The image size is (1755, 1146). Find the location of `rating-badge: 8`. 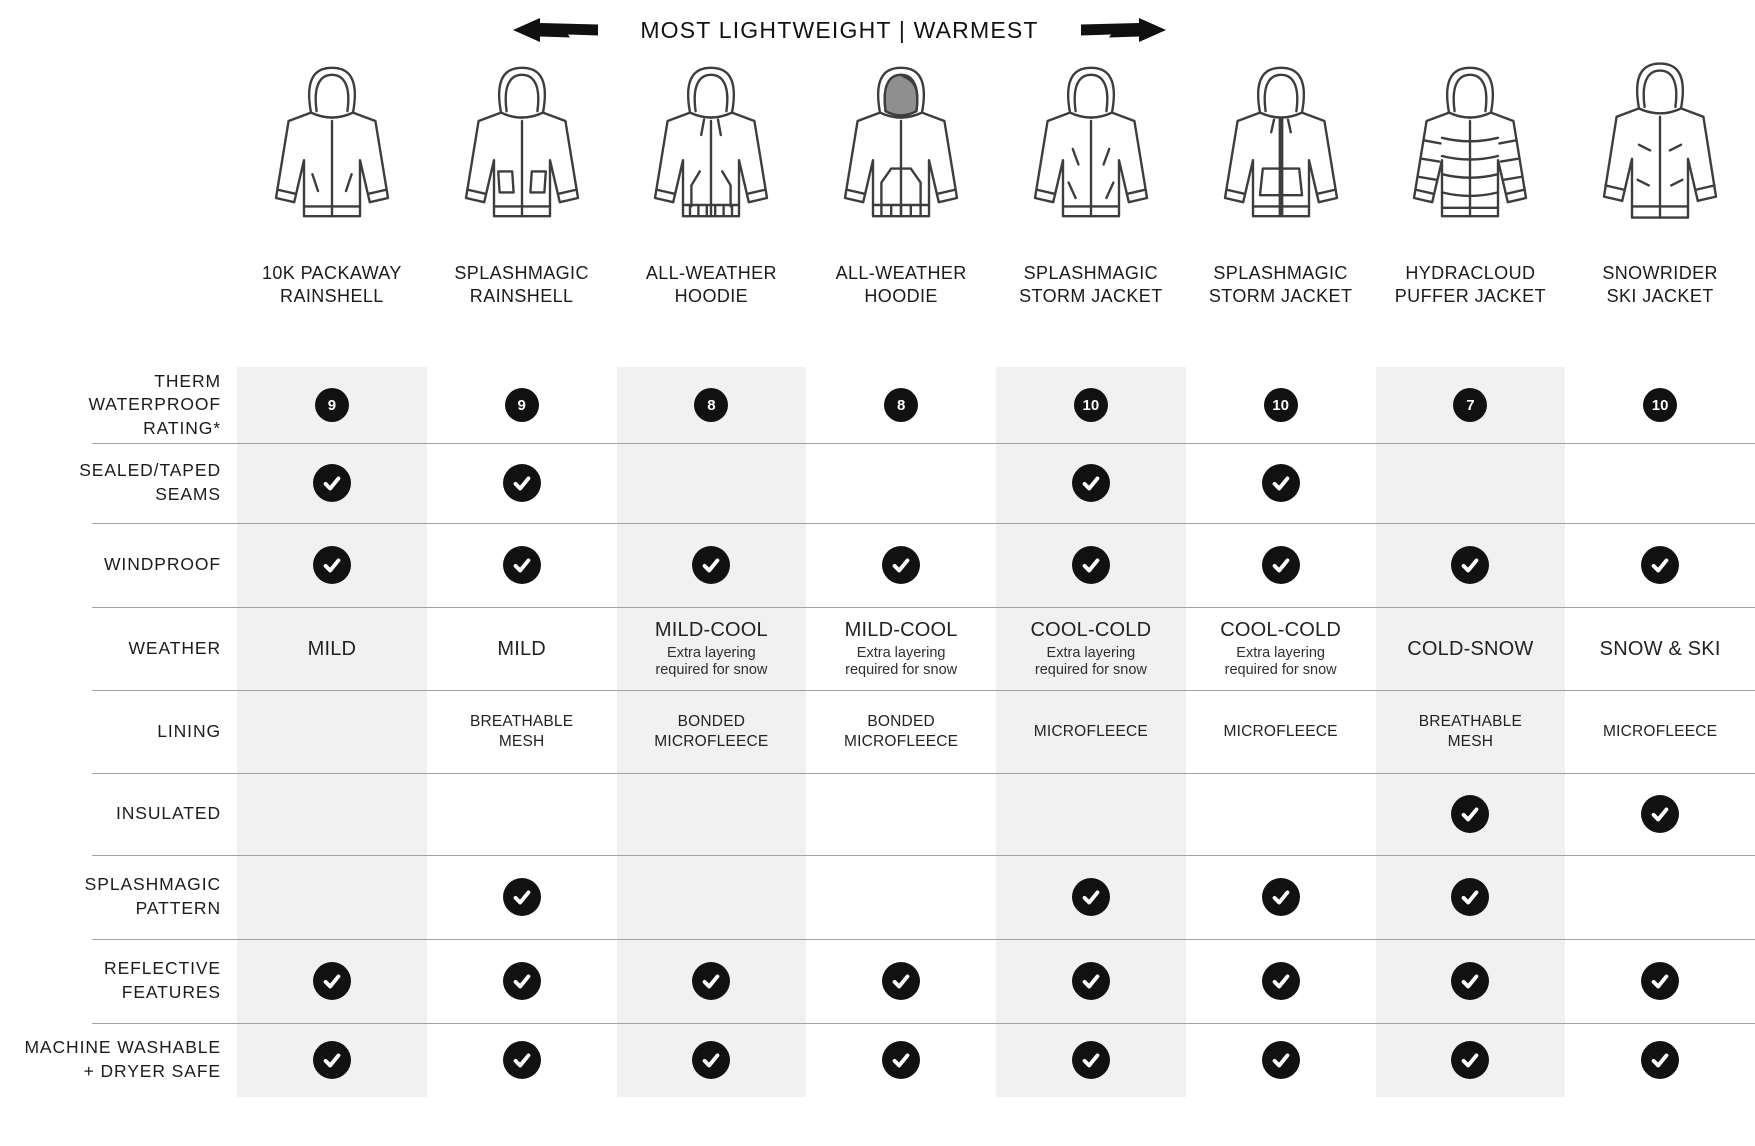

rating-badge: 8 is located at coordinates (711, 405).